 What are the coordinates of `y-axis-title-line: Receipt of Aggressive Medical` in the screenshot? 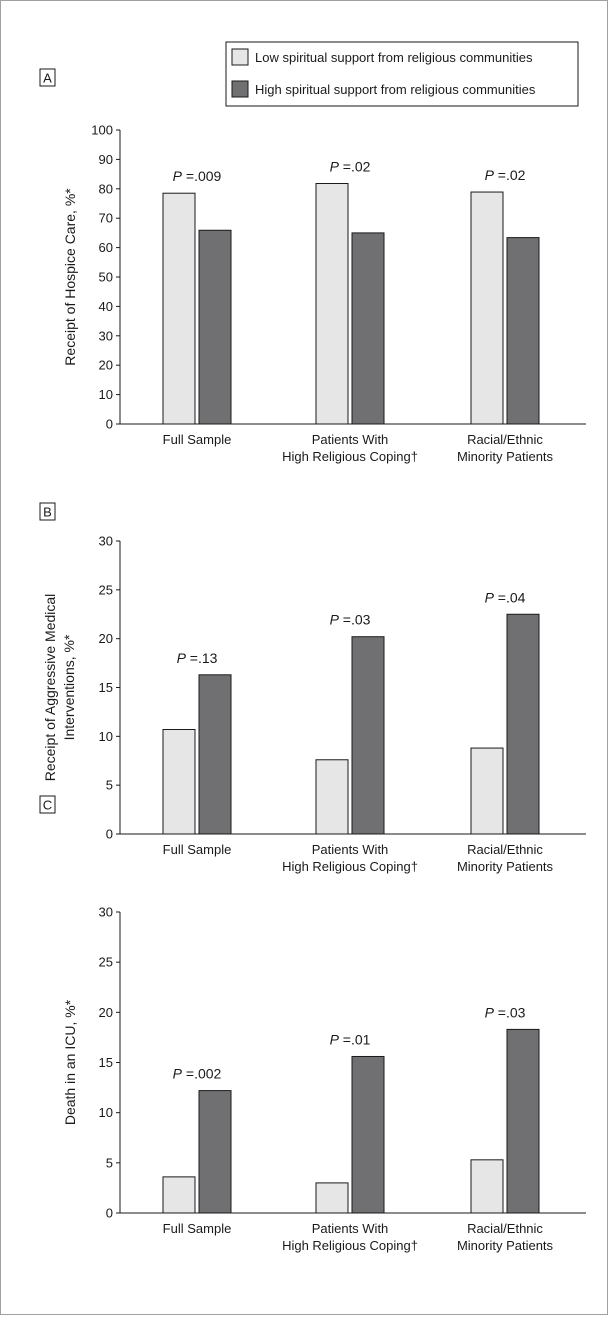 It's located at (50, 688).